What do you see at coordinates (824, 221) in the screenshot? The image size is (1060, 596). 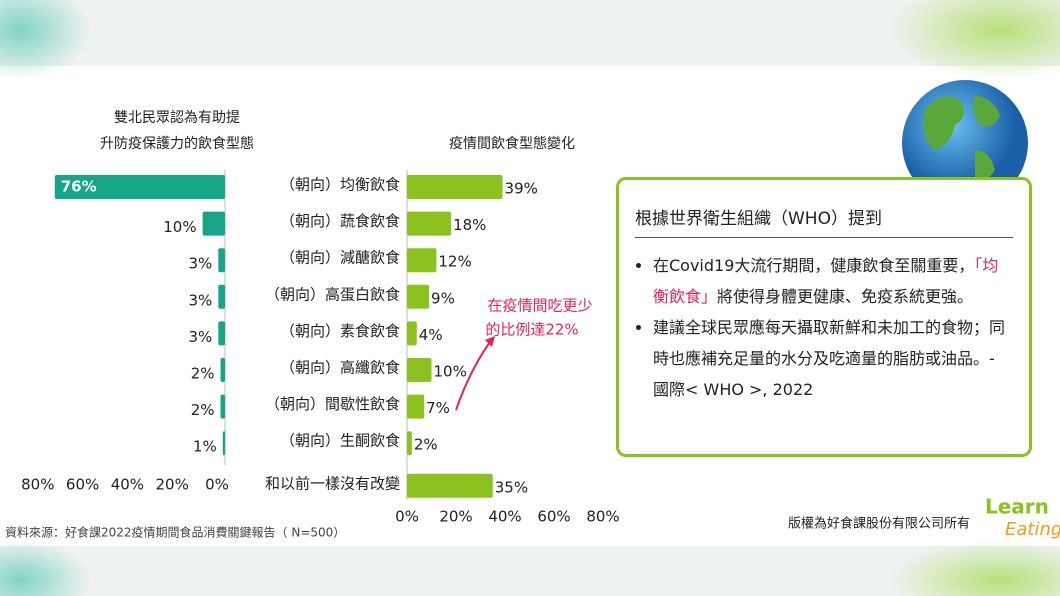 I see `panel-heading: 根據世界衛生組織（WHO）提到` at bounding box center [824, 221].